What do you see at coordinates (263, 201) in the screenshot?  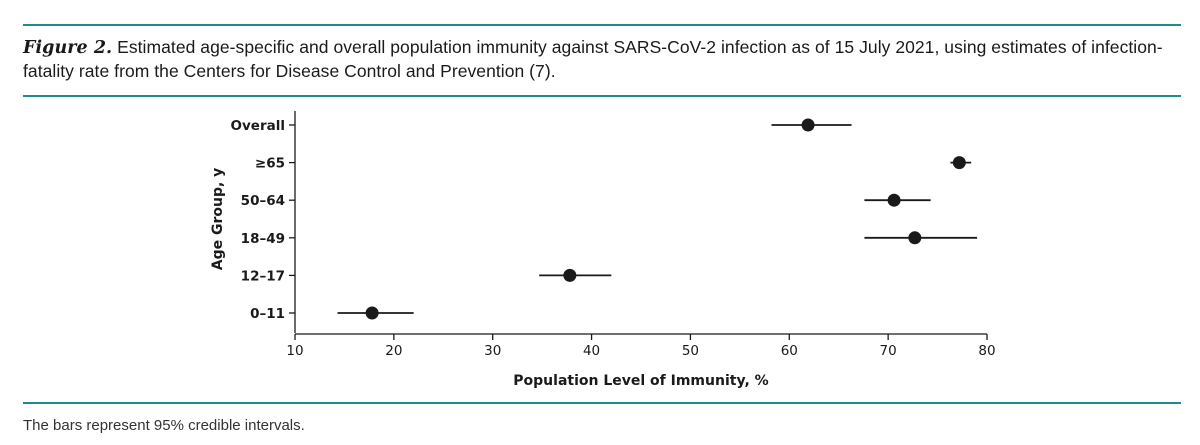 I see `y-tick-label: 50–64` at bounding box center [263, 201].